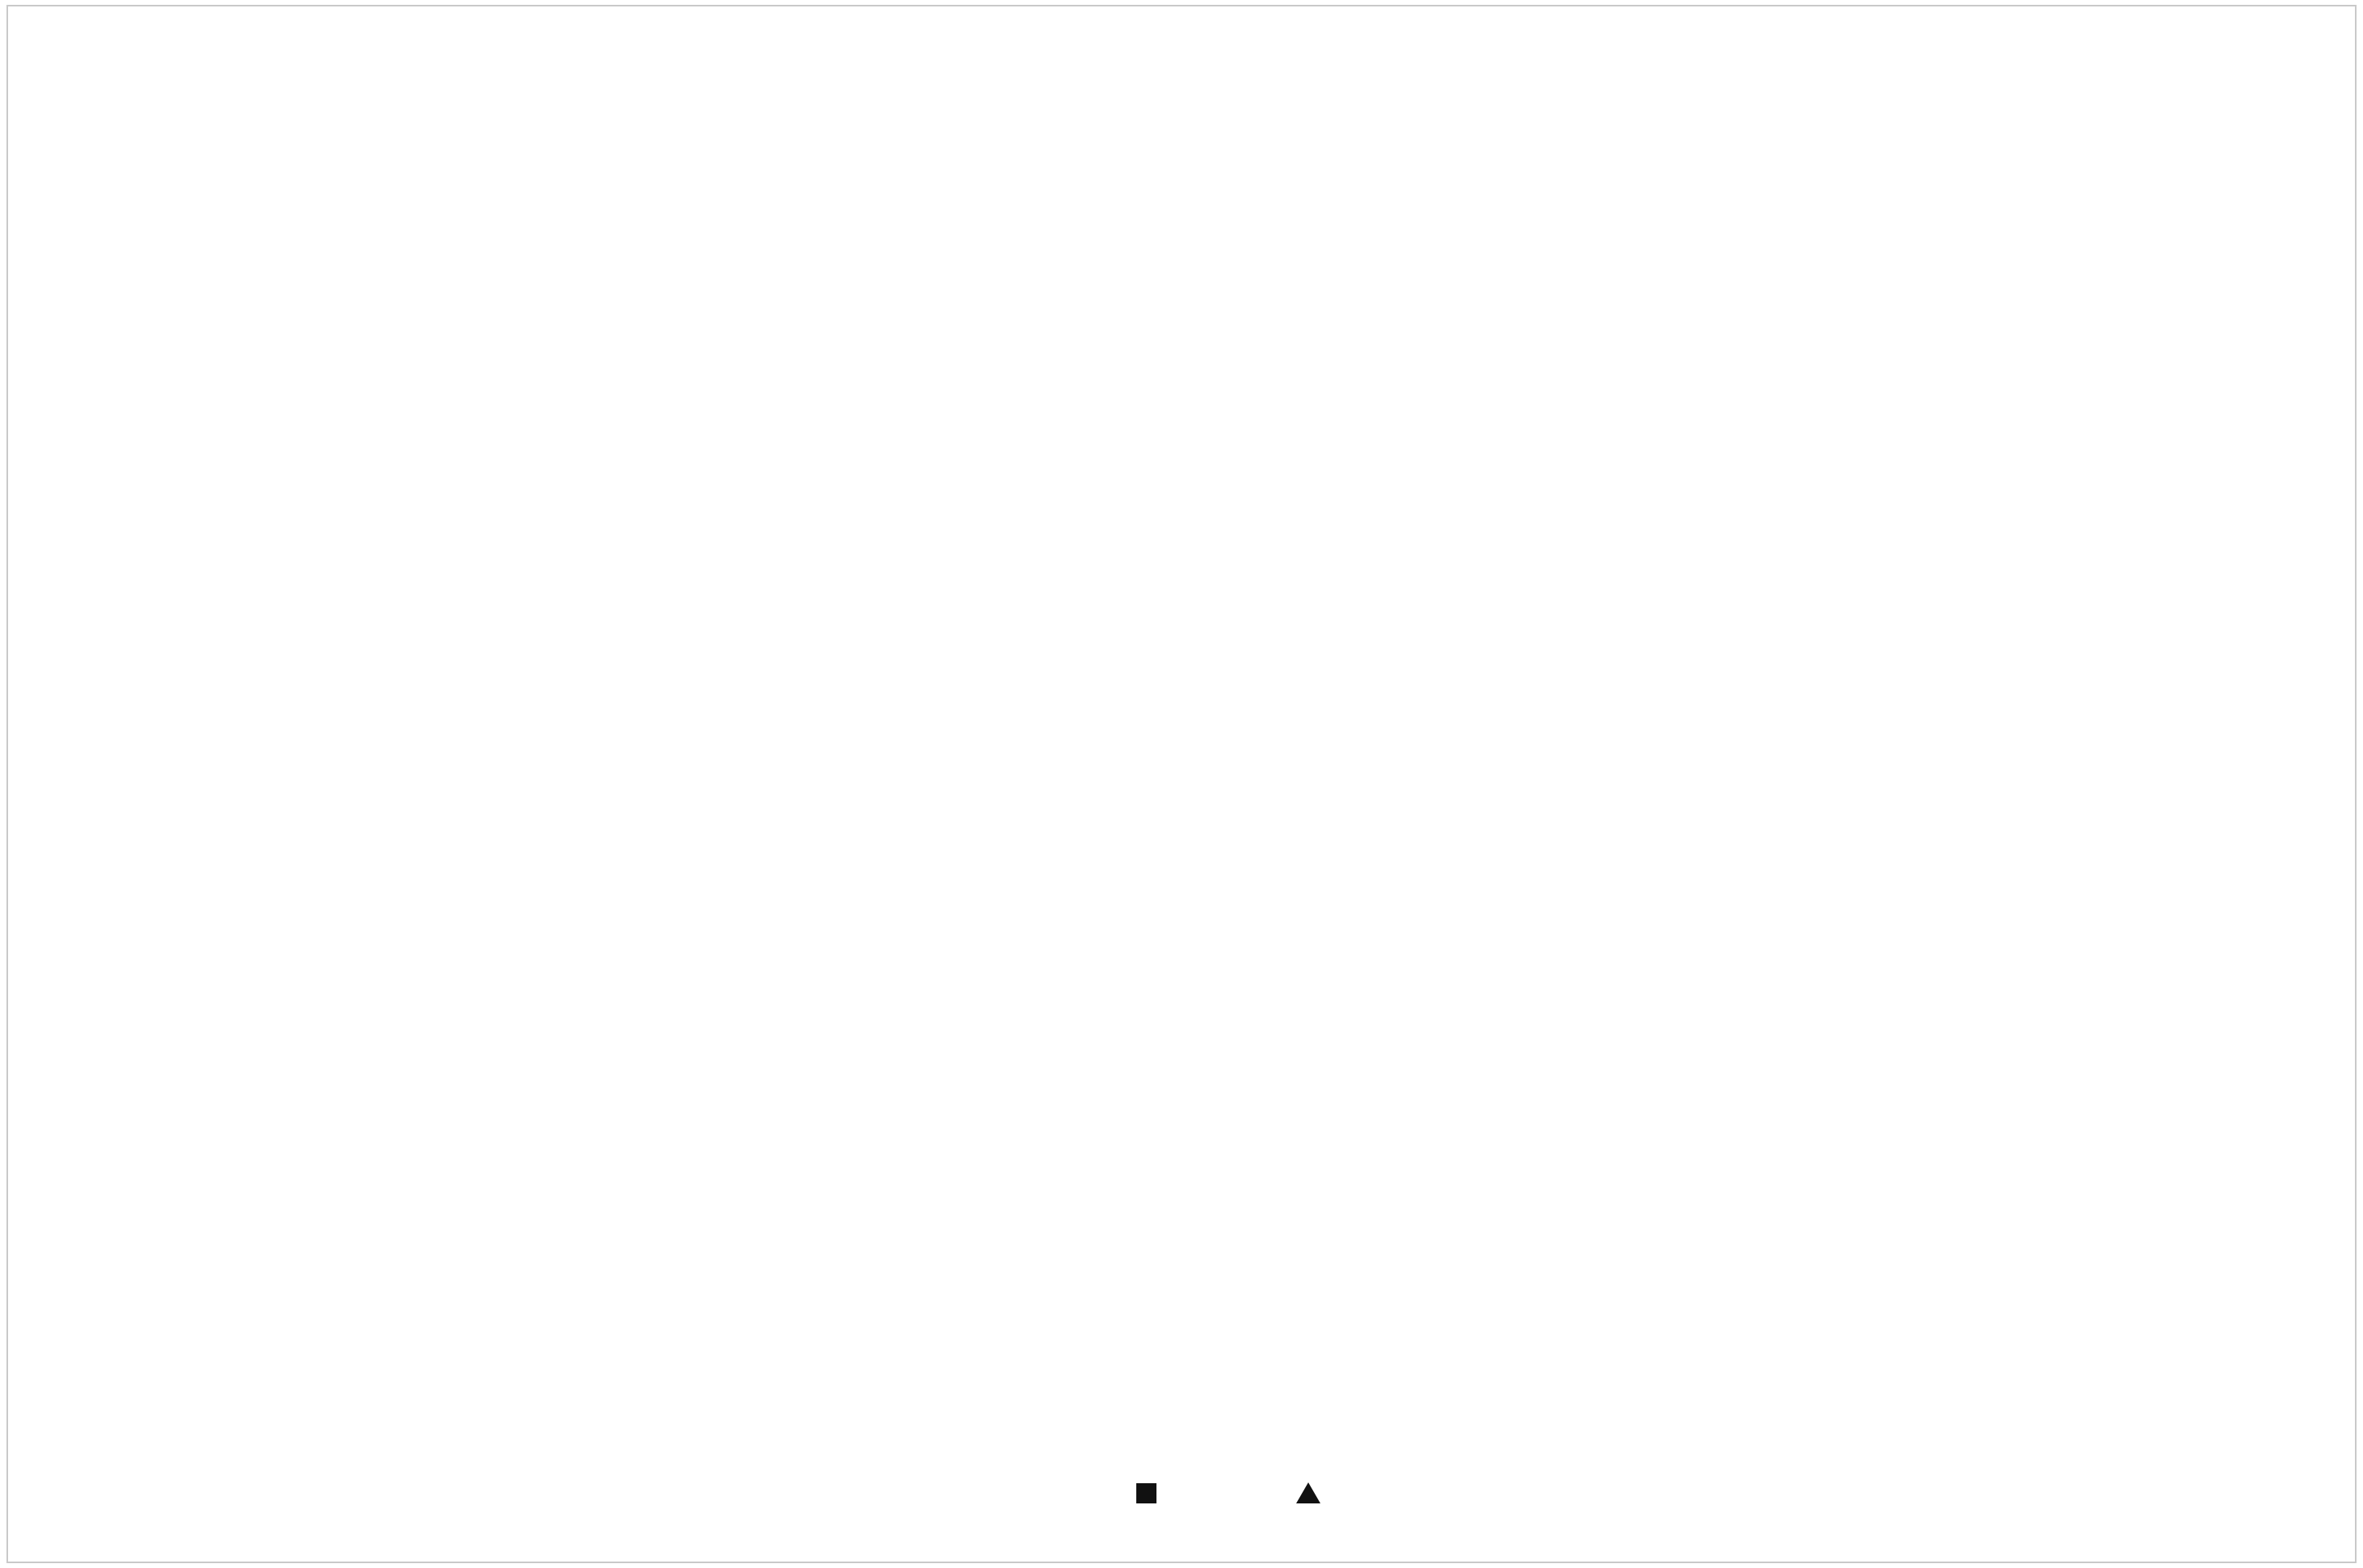 Image resolution: width=2363 pixels, height=1568 pixels. I want to click on legend-item-thoracic, so click(1313, 1492).